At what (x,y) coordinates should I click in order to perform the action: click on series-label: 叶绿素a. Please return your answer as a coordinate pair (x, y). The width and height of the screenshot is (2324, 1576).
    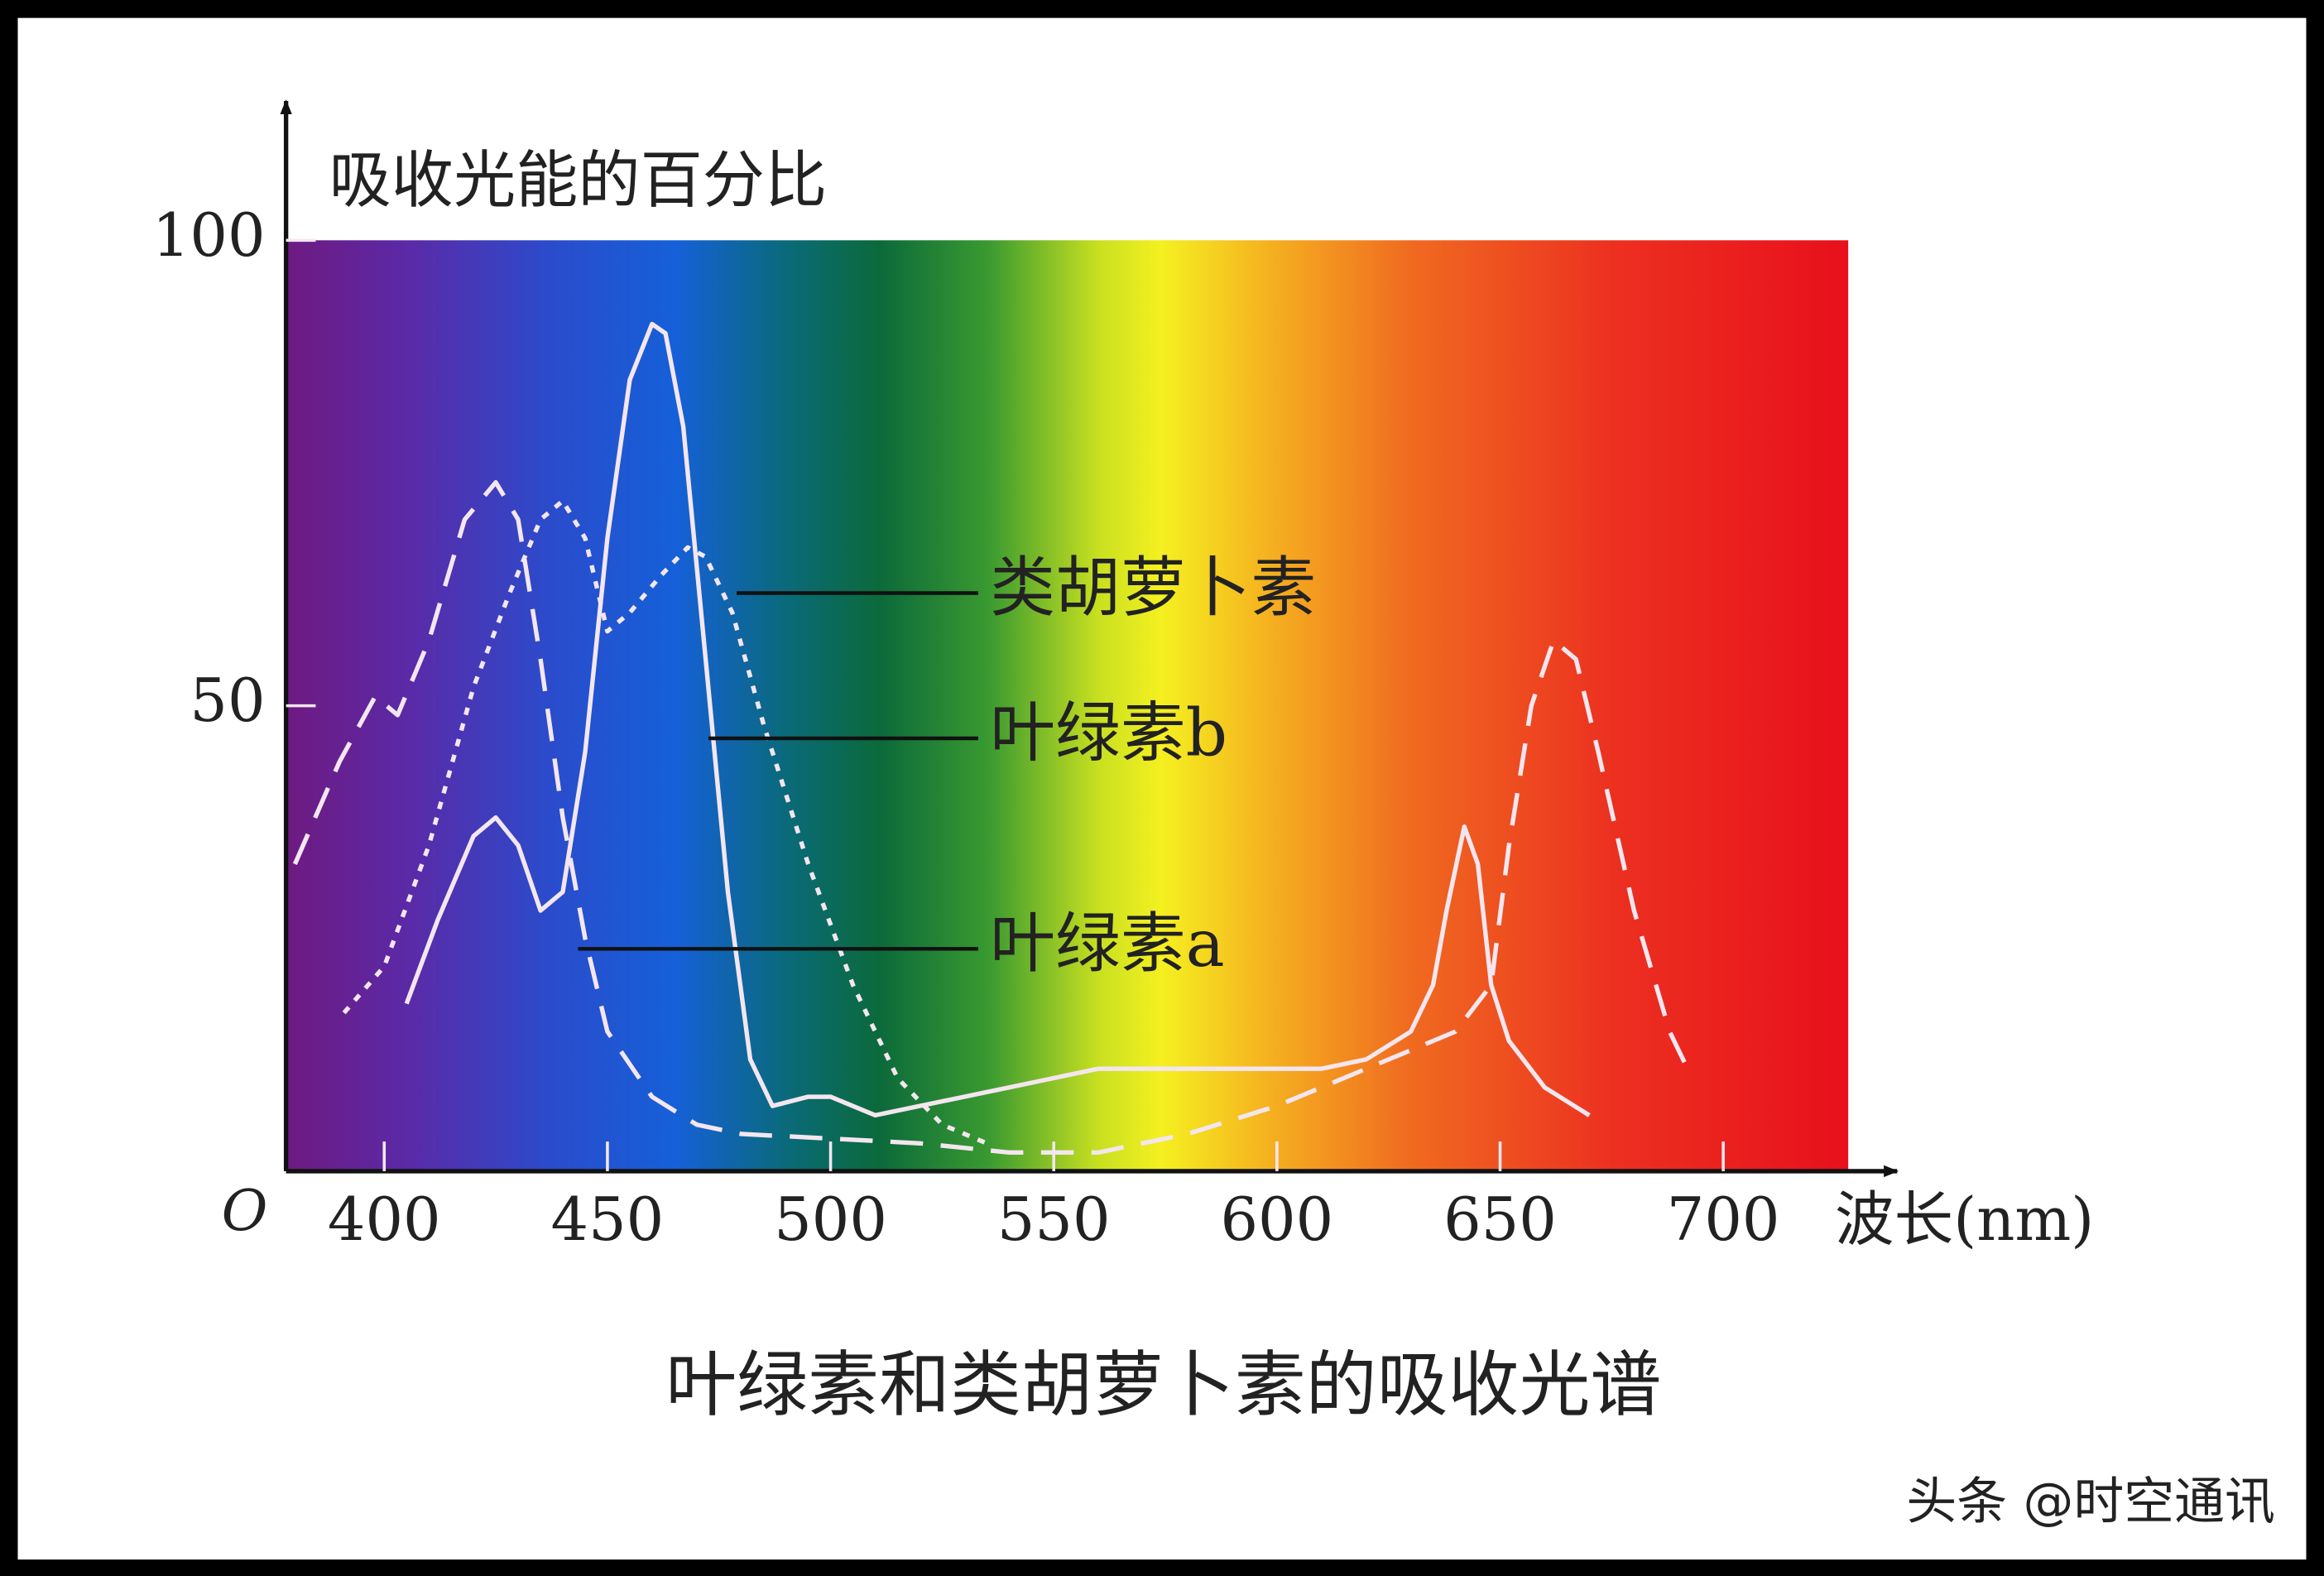
    Looking at the image, I should click on (1107, 944).